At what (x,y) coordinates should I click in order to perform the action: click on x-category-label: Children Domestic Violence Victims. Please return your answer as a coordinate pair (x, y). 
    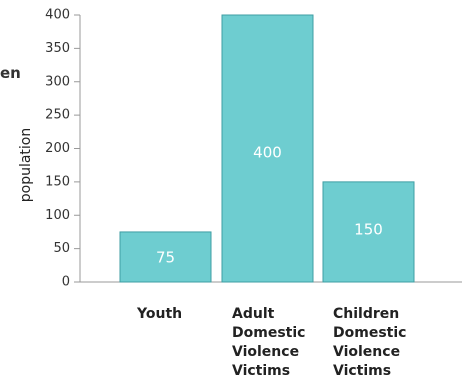
    Looking at the image, I should click on (369, 342).